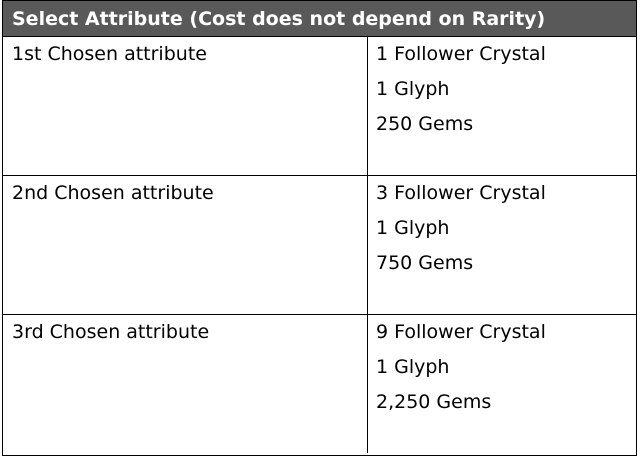  What do you see at coordinates (502, 245) in the screenshot?
I see `cost-cell: 3 Follower Crystal 1 Glyph 750 Gems` at bounding box center [502, 245].